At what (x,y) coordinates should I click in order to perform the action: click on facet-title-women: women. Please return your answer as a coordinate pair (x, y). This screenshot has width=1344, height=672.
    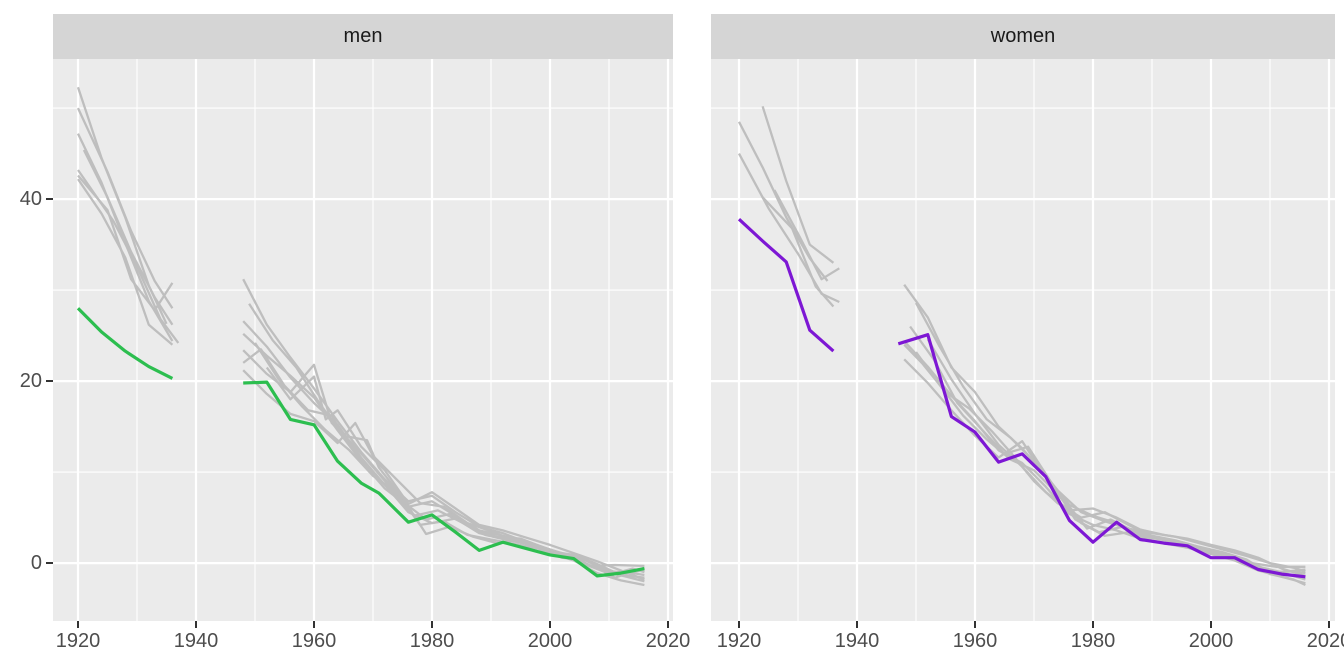
    Looking at the image, I should click on (1023, 36).